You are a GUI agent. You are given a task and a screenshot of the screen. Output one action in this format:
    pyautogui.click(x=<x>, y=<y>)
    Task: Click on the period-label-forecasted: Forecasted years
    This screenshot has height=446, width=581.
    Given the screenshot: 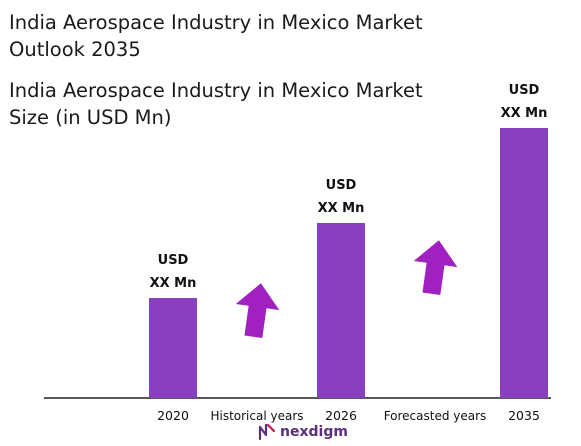 What is the action you would take?
    pyautogui.click(x=435, y=416)
    